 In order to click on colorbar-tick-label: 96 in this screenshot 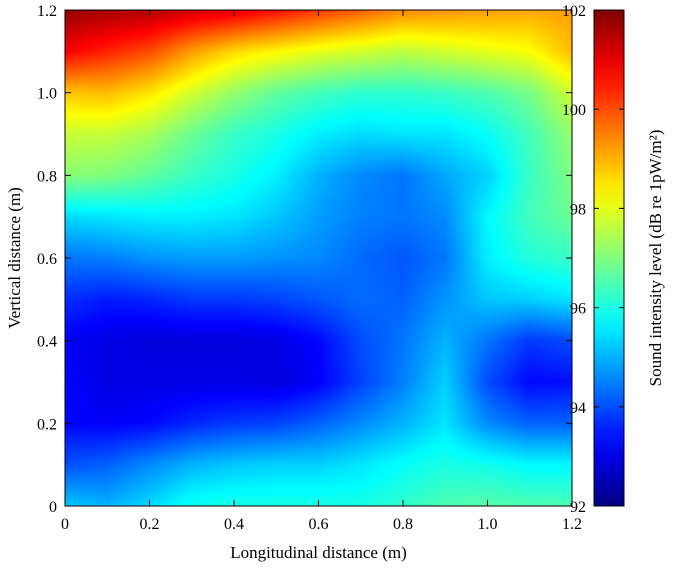, I will do `click(578, 309)`.